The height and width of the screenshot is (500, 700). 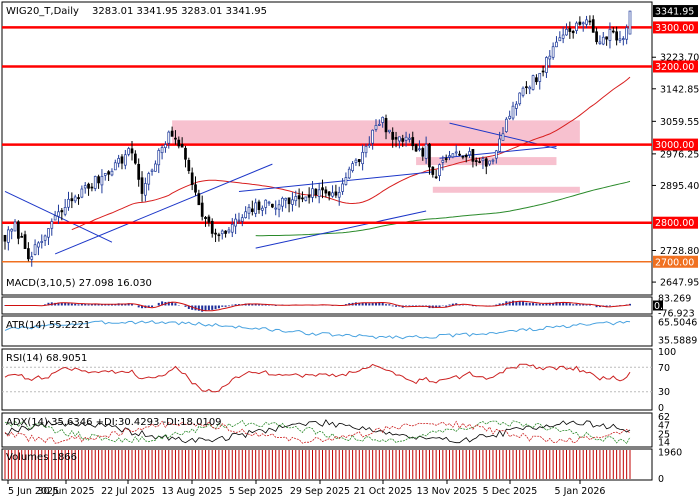 What do you see at coordinates (664, 392) in the screenshot?
I see `indicator-tick-label: 30` at bounding box center [664, 392].